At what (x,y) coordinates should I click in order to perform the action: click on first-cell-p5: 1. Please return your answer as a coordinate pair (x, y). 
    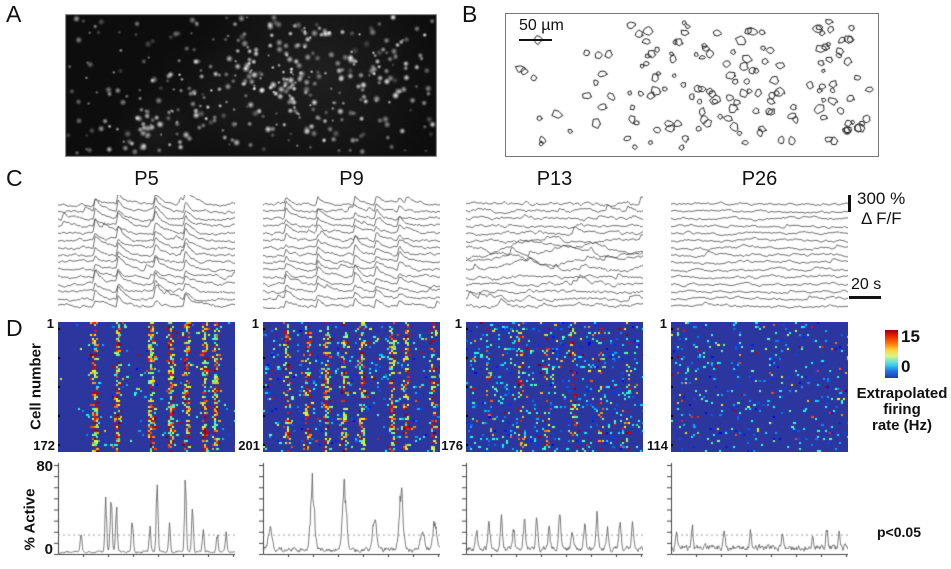
    Looking at the image, I should click on (50, 323).